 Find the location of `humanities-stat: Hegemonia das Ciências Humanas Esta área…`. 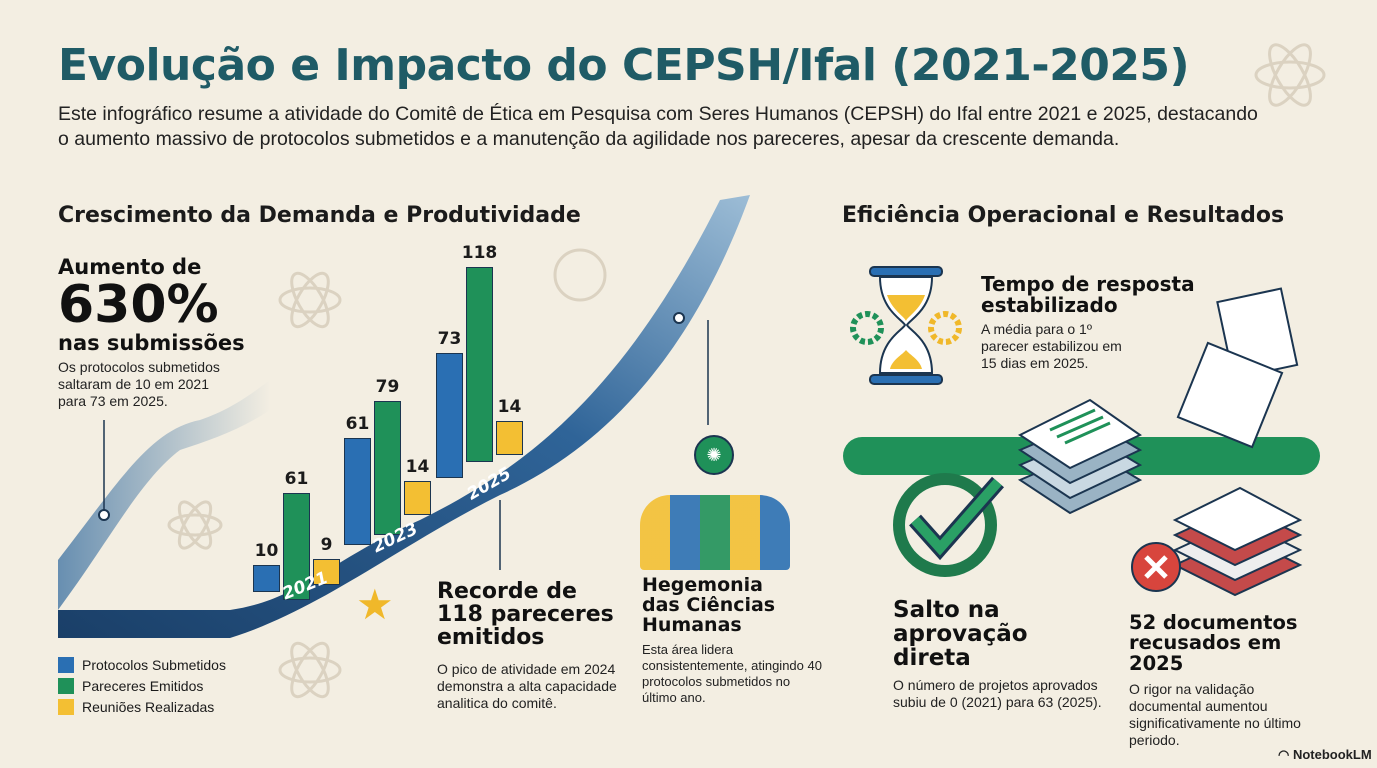

humanities-stat: Hegemonia das Ciências Humanas Esta área… is located at coordinates (732, 640).